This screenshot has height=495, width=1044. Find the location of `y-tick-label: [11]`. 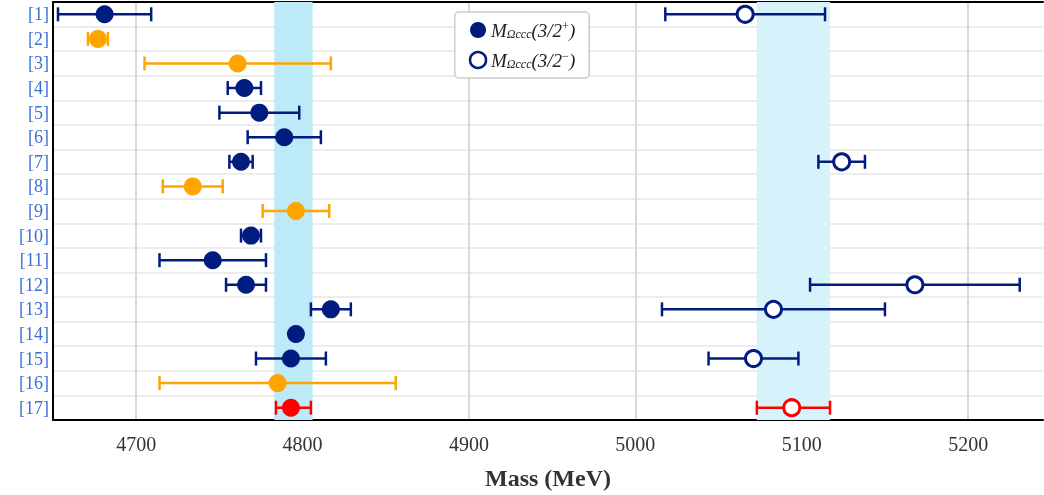

y-tick-label: [11] is located at coordinates (34, 260).